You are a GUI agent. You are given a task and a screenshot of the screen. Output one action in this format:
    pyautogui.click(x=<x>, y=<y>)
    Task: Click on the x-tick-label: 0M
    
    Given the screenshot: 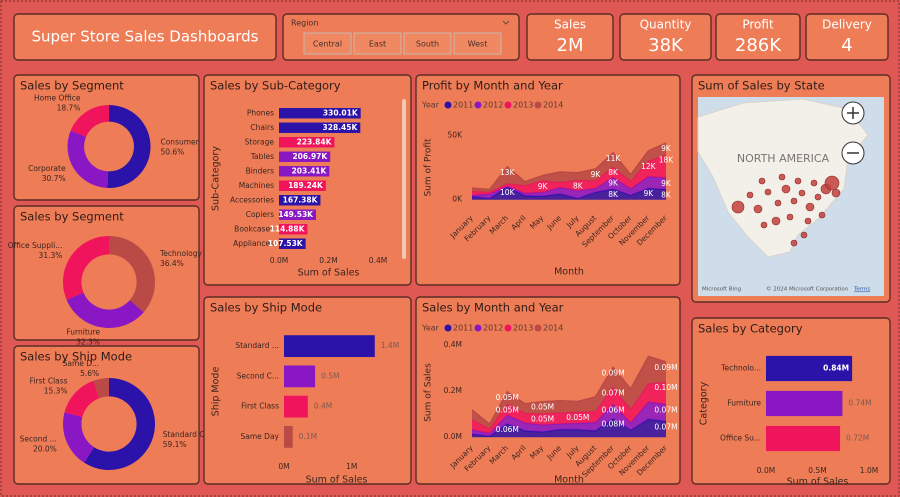 What is the action you would take?
    pyautogui.click(x=283, y=466)
    